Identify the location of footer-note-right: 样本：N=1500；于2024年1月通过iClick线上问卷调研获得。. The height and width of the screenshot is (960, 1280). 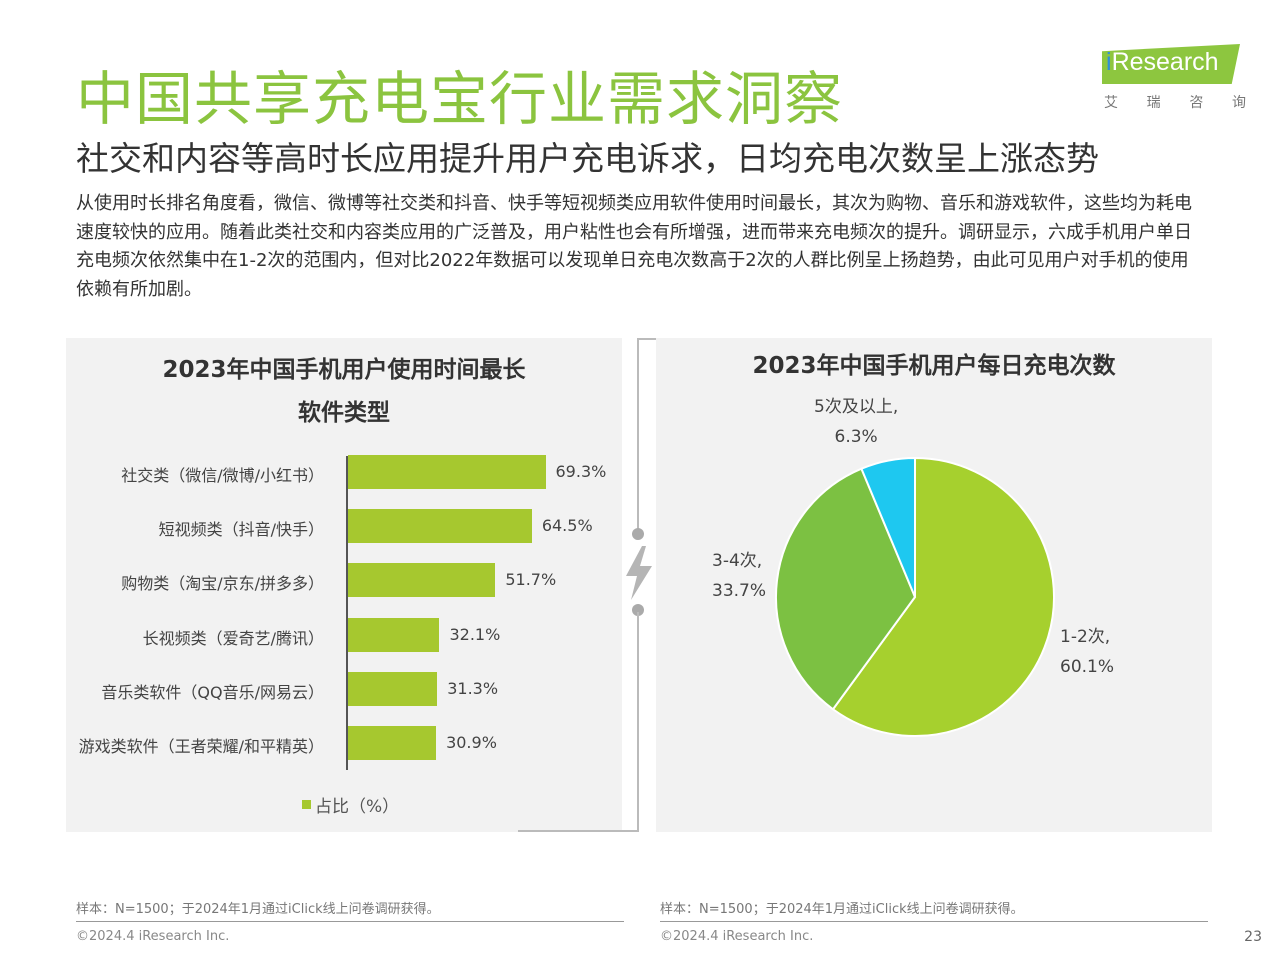
(842, 909).